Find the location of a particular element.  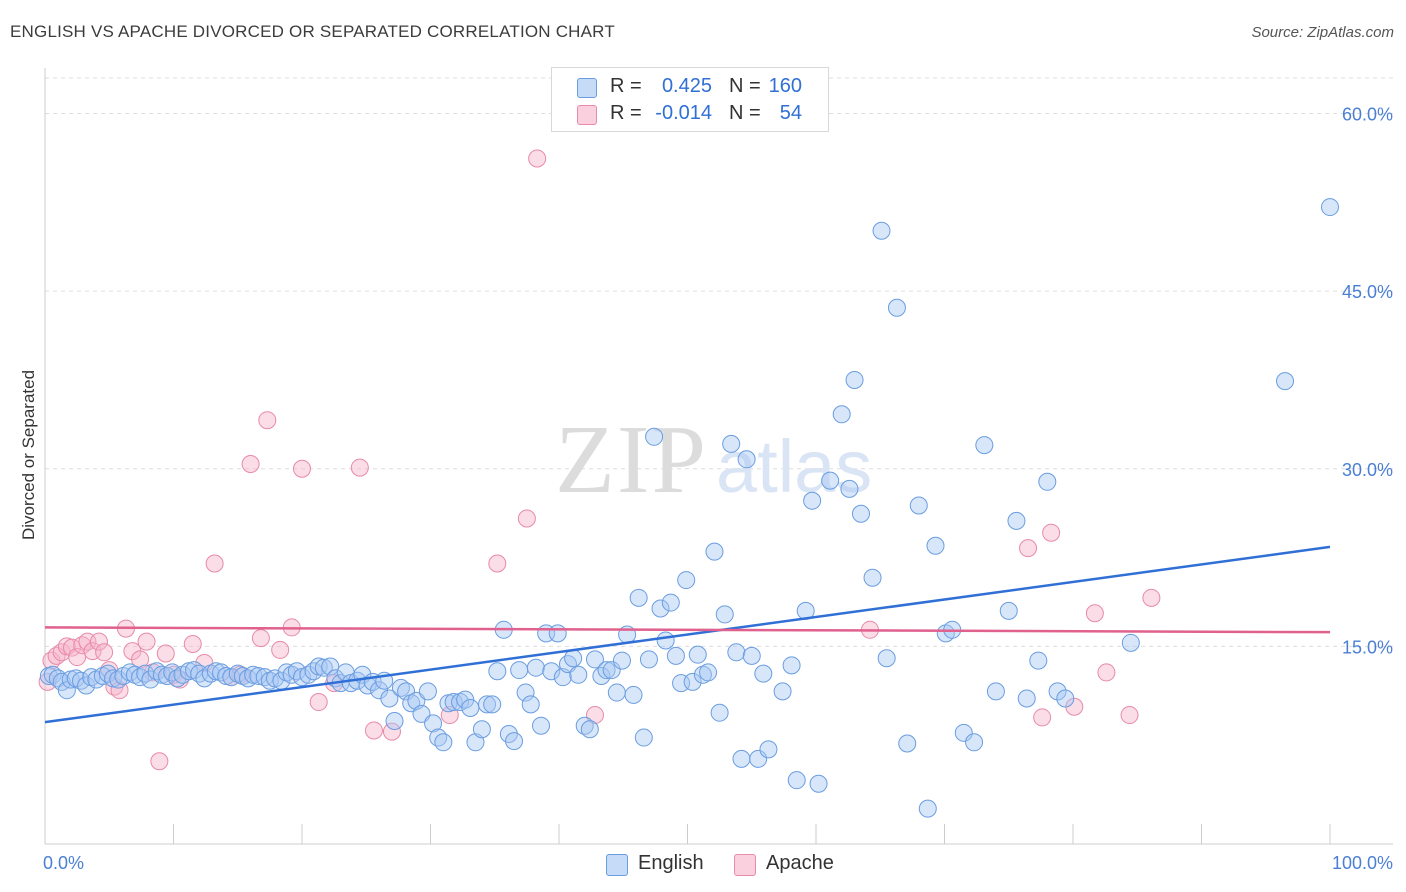

apache-n-label: N = is located at coordinates (745, 113).